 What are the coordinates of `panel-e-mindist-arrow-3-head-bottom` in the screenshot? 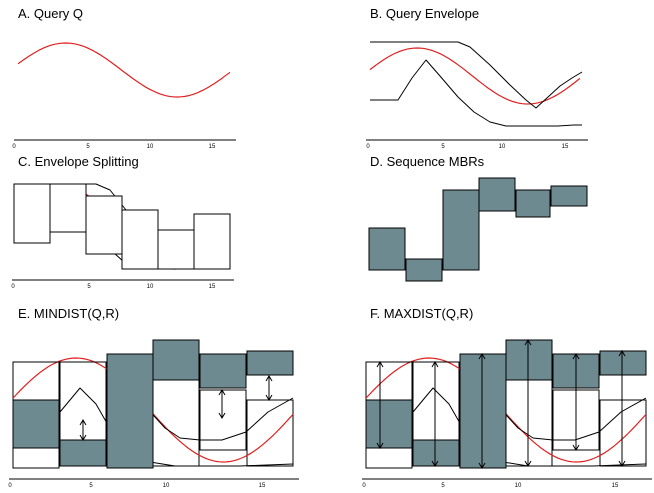 It's located at (269, 397).